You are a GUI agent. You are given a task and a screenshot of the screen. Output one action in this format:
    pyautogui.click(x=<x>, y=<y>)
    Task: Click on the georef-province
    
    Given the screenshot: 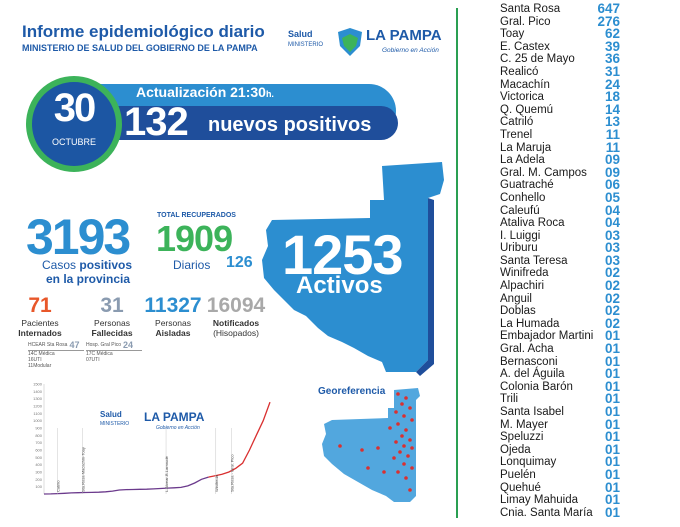 What is the action you would take?
    pyautogui.click(x=371, y=445)
    